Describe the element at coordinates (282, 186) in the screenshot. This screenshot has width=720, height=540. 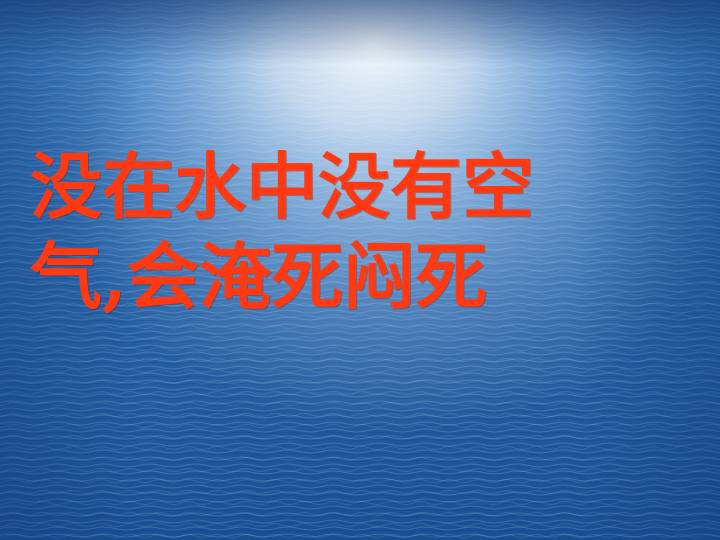
I see `headline-line-1: 没在水中没有空` at that location.